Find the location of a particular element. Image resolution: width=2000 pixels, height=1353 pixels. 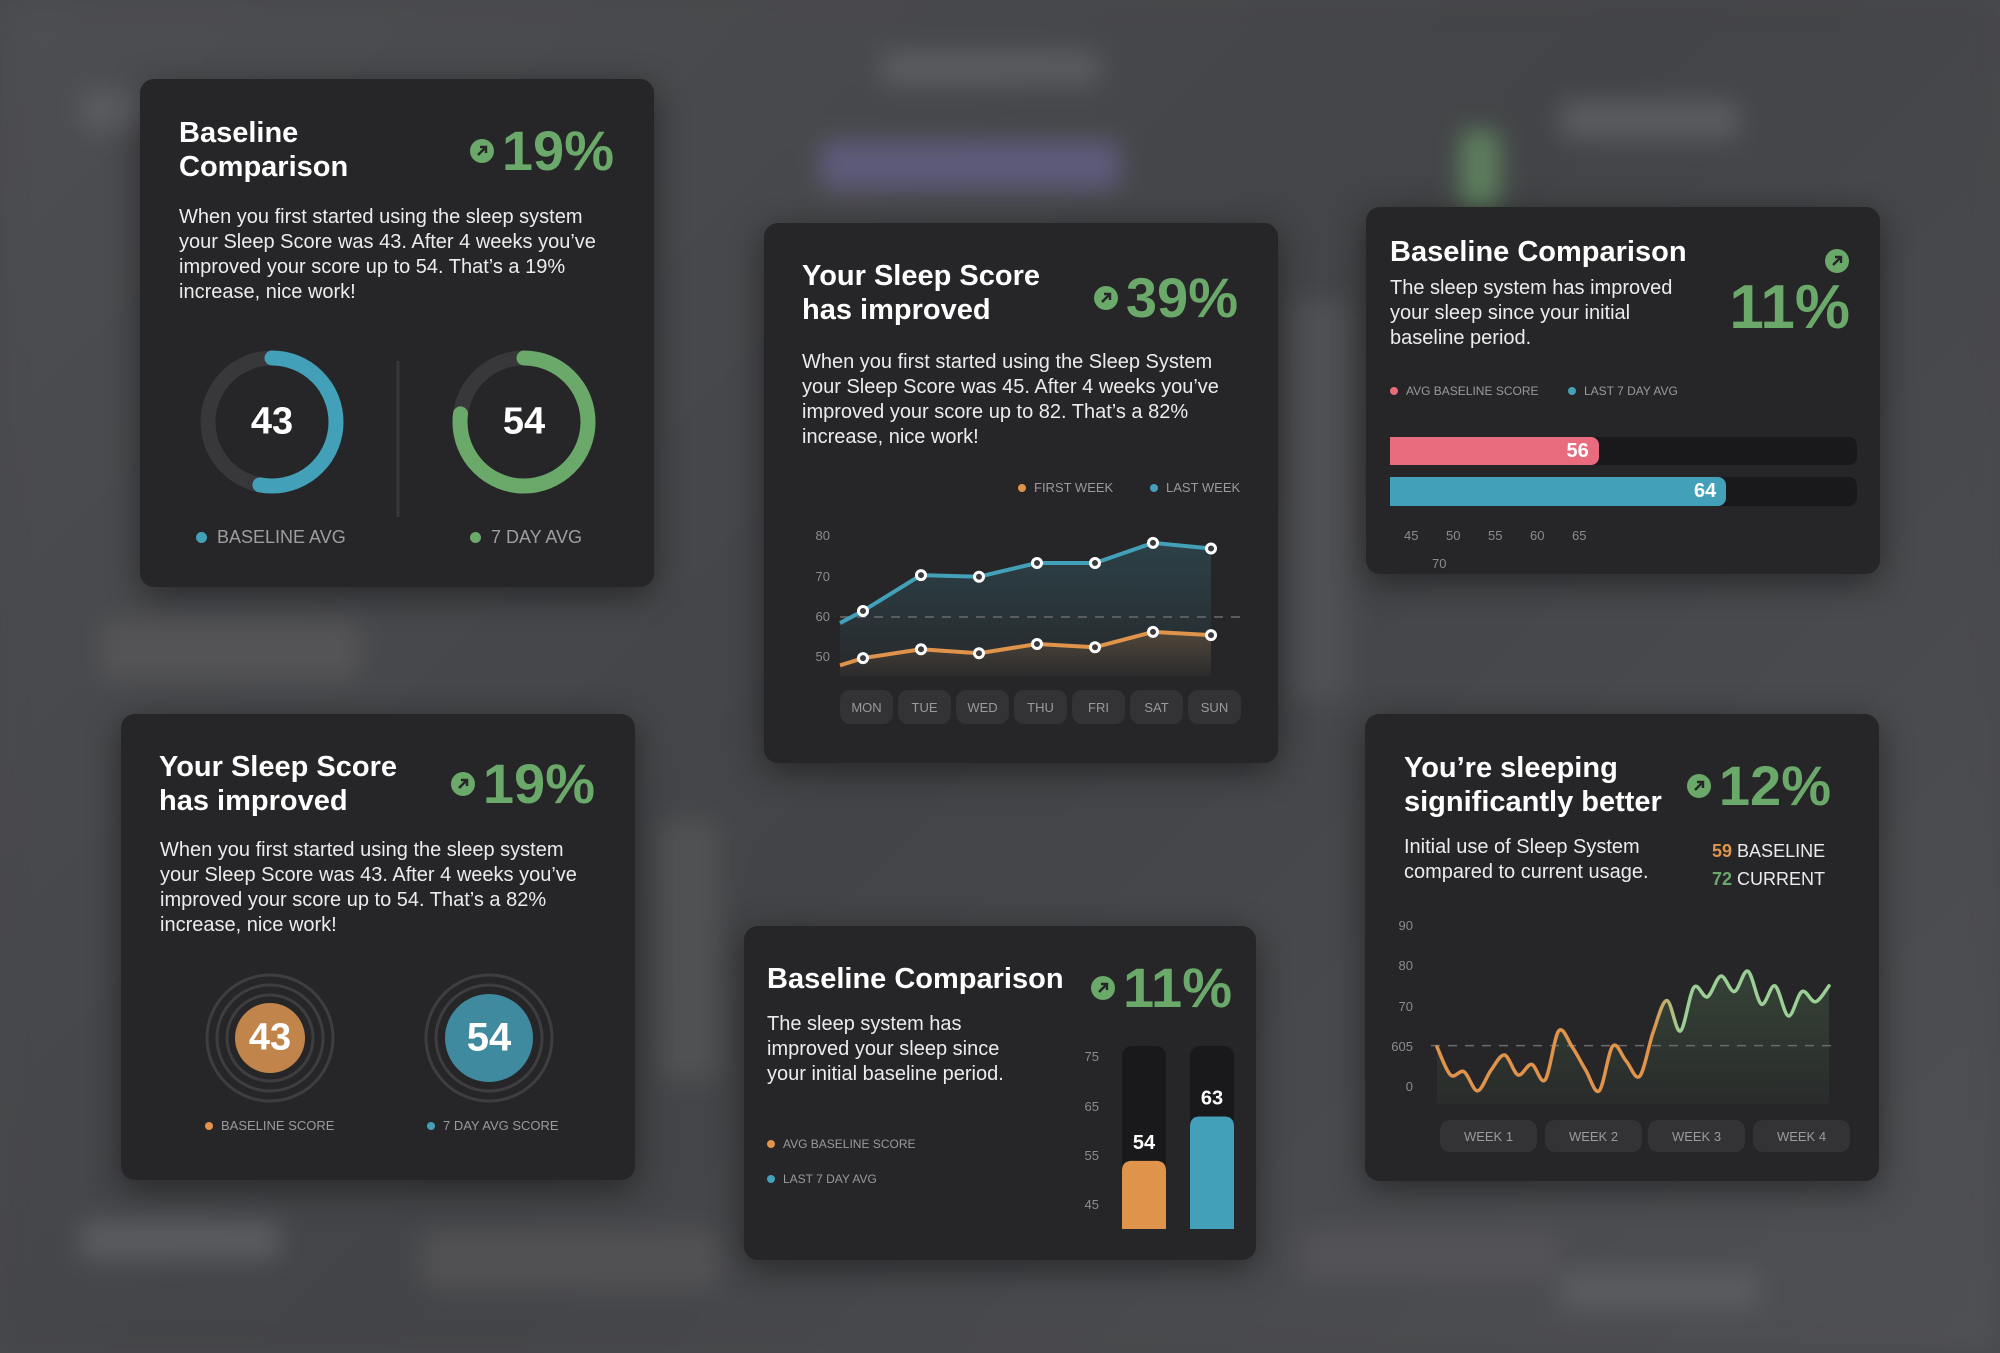

score-stats: 59 BASELINE 72 CURRENT is located at coordinates (1768, 865).